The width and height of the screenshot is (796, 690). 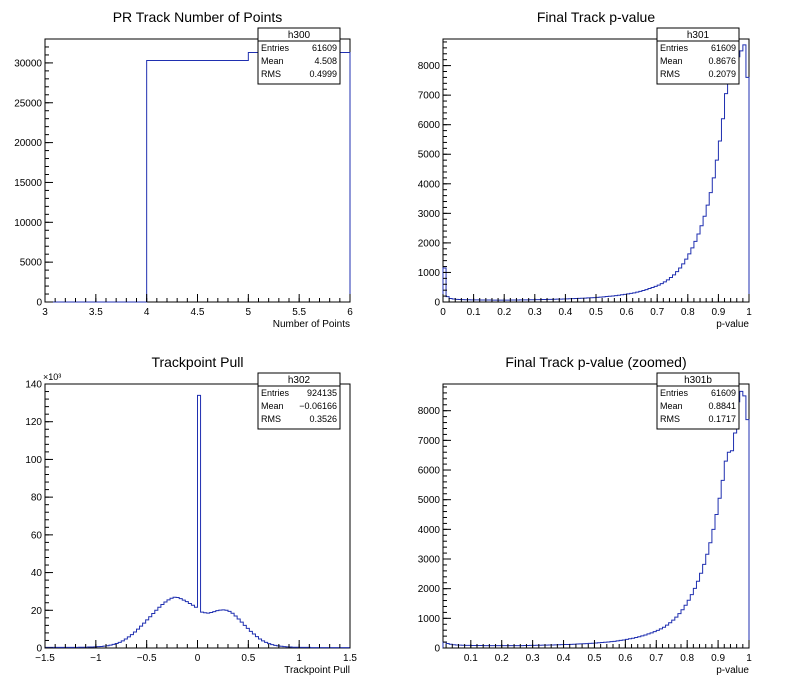 I want to click on stats-row-value: 0.1717, so click(x=722, y=419).